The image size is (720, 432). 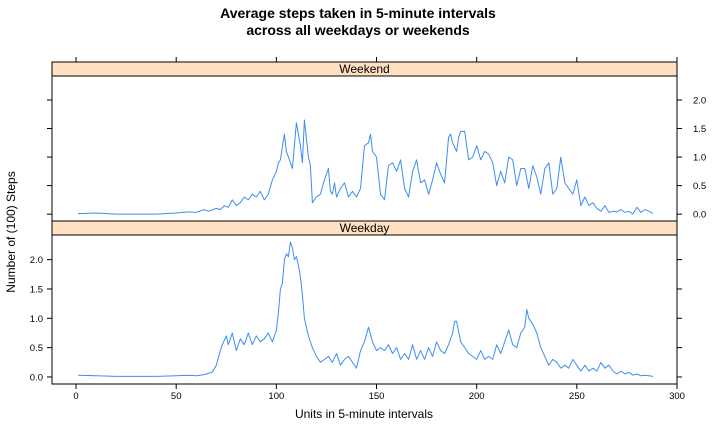 What do you see at coordinates (36, 348) in the screenshot?
I see `weekday-y-tick-label: 0.5` at bounding box center [36, 348].